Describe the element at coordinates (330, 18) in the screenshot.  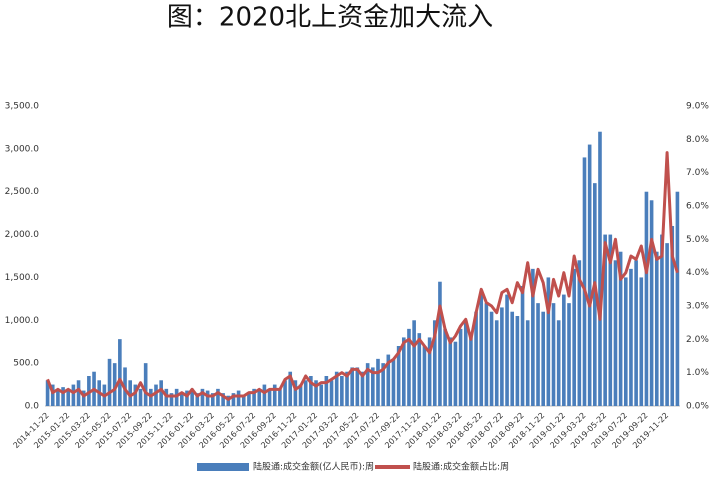
I see `chart-title: 图：2020北上资金加大流入` at that location.